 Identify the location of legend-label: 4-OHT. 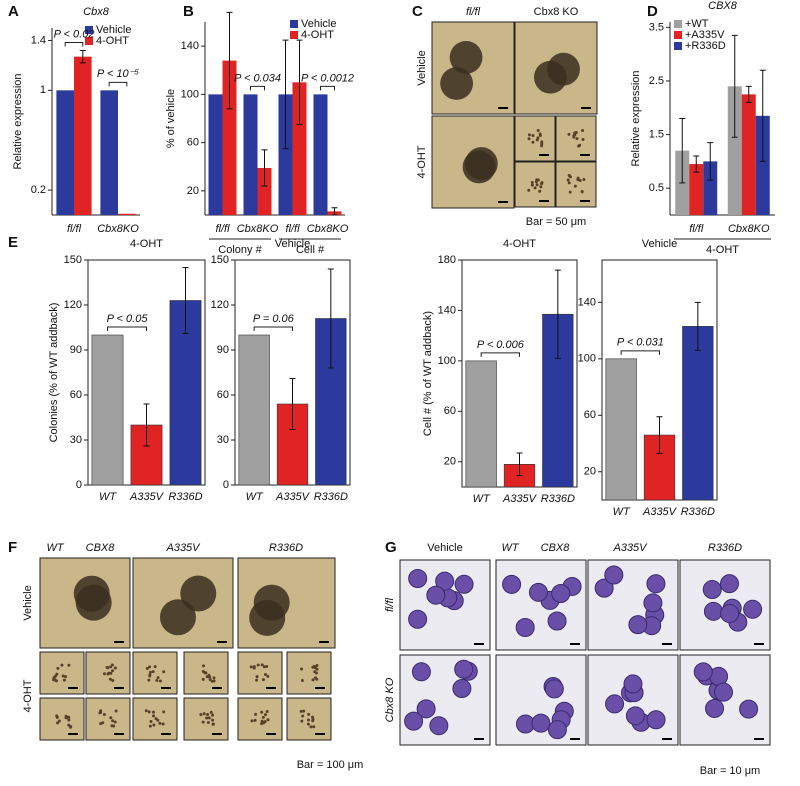
(112, 41).